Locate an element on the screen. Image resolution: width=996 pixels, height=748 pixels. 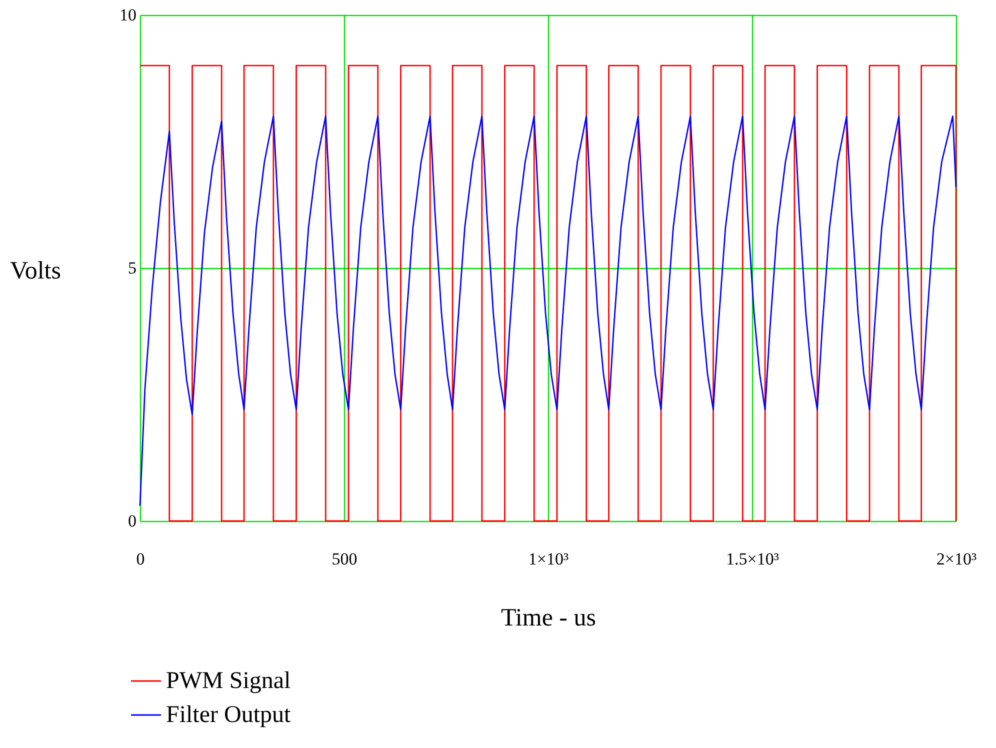
y-axis-title: Volts is located at coordinates (35, 271).